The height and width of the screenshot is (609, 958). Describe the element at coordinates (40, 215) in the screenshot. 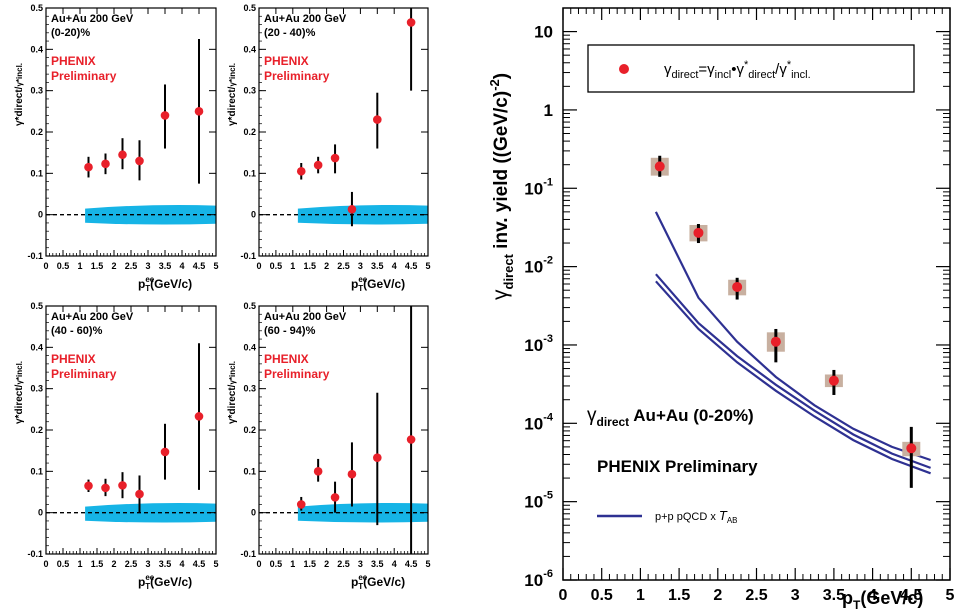

I see `y-tick-label: 0` at that location.